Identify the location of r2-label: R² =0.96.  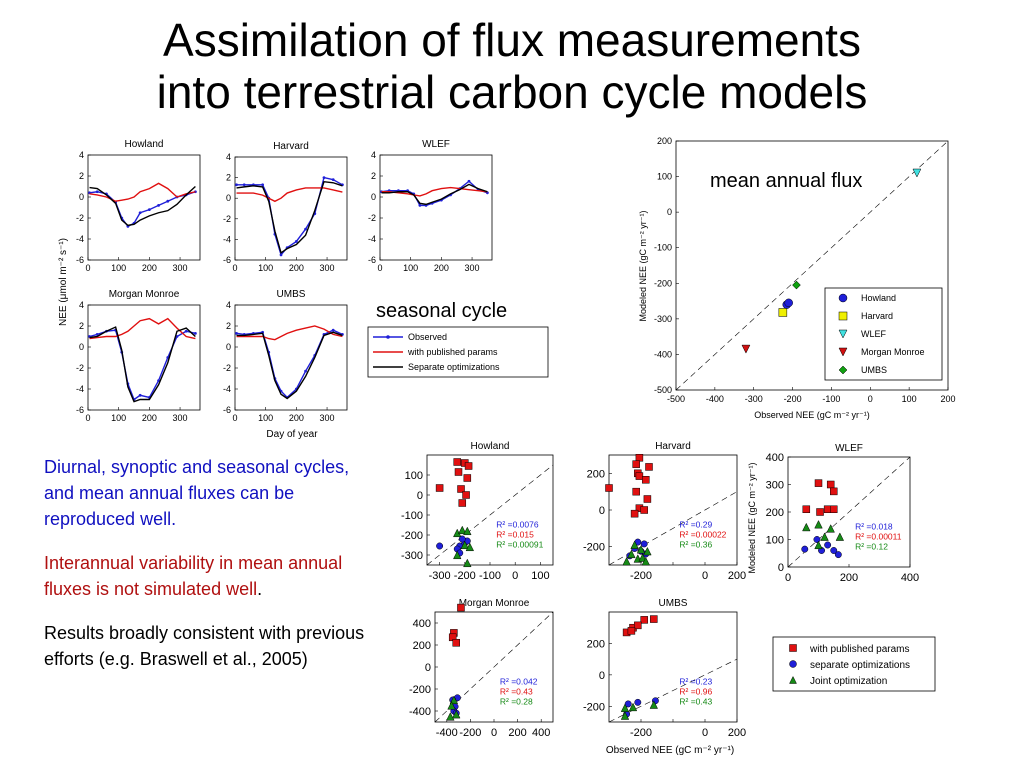
(695, 692).